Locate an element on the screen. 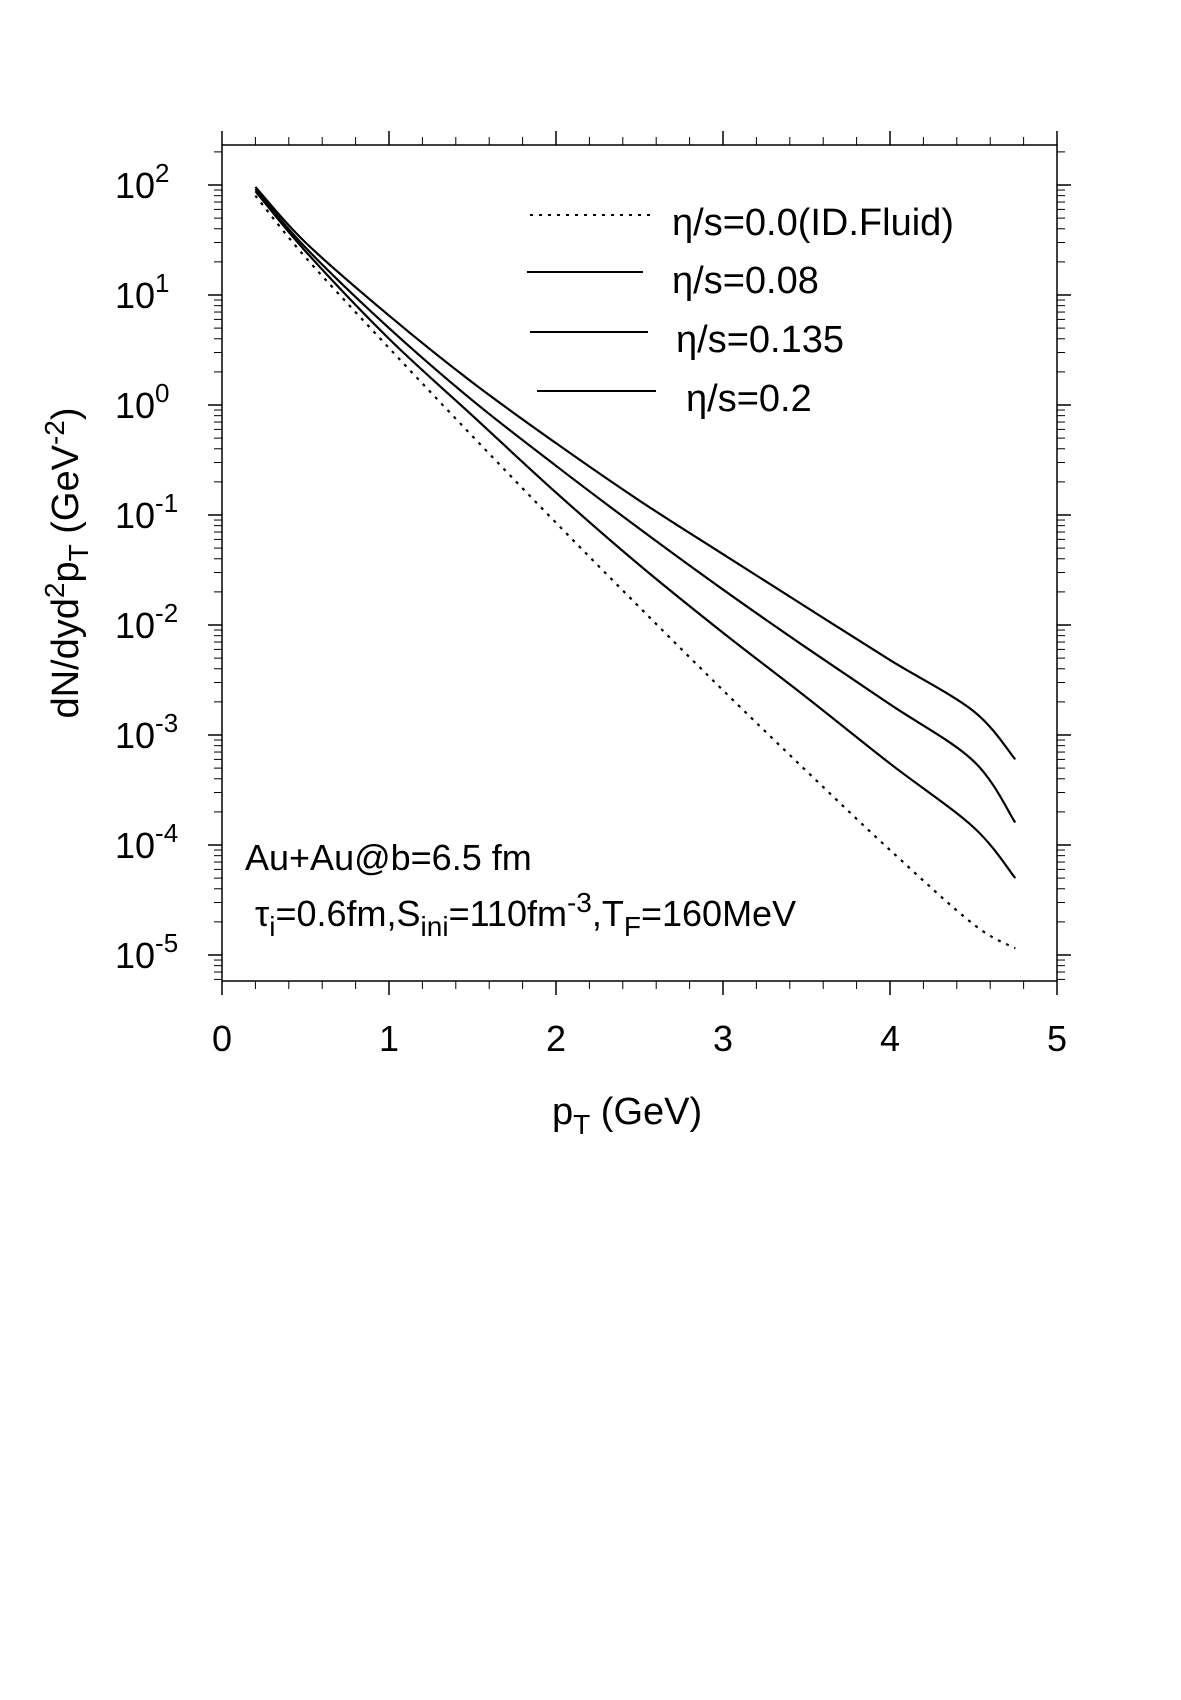 Image resolution: width=1181 pixels, height=1700 pixels. y-tick-label: 10⁻⁵ is located at coordinates (146, 952).